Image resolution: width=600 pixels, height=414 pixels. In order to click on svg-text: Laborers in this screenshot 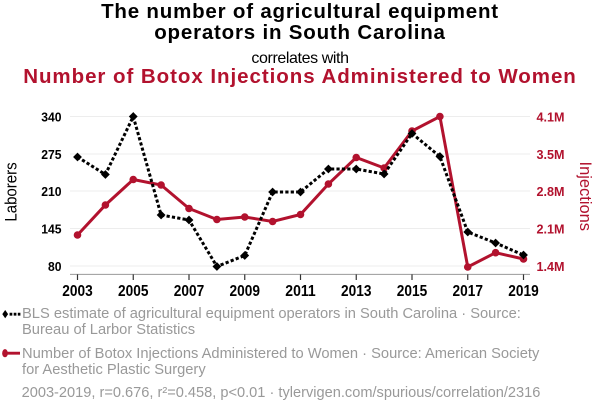, I will do `click(10, 191)`.